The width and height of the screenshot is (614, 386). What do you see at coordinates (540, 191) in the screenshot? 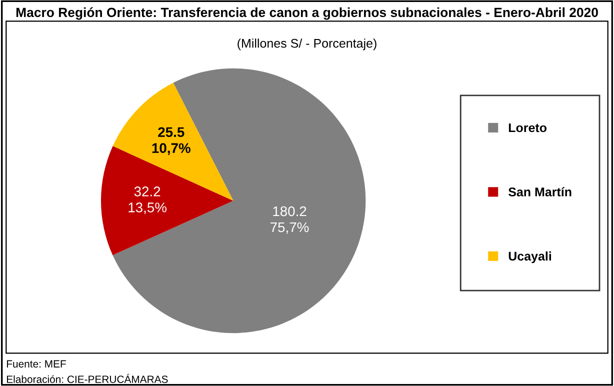
I see `legend-label: San Martín` at bounding box center [540, 191].